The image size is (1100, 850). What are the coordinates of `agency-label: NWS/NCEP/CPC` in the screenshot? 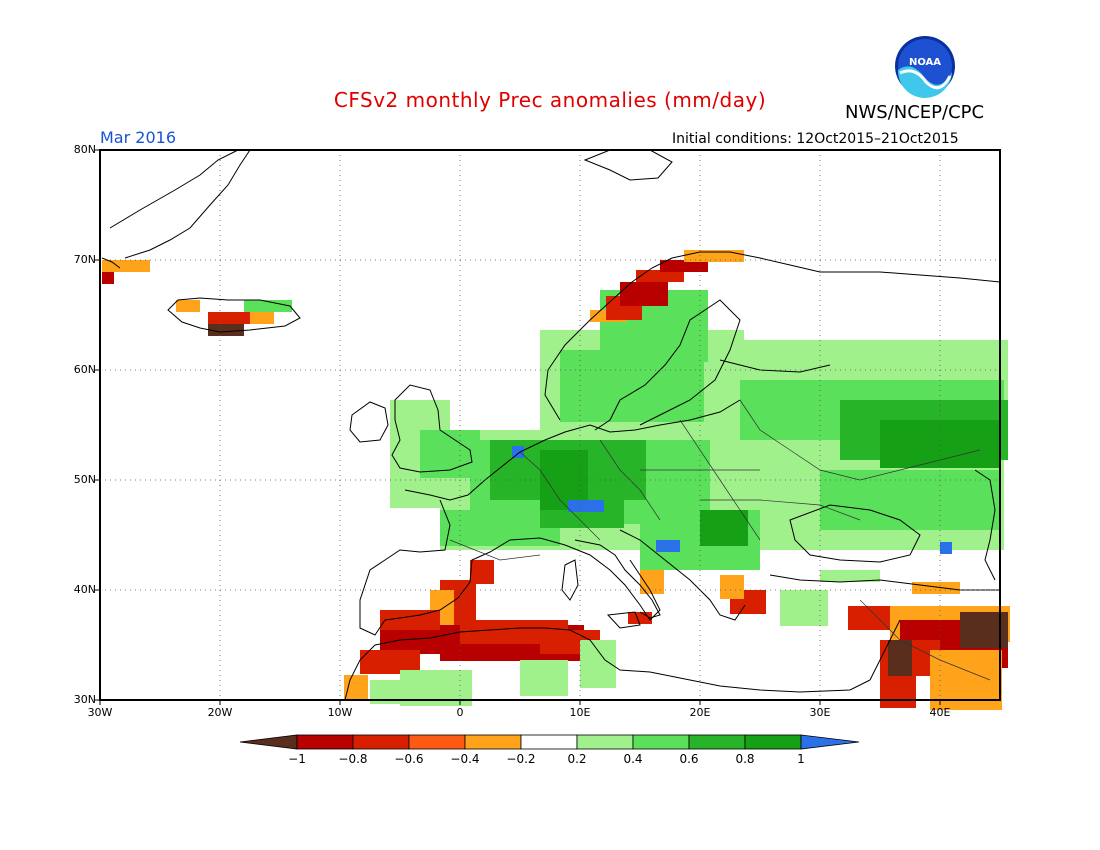 It's located at (915, 112).